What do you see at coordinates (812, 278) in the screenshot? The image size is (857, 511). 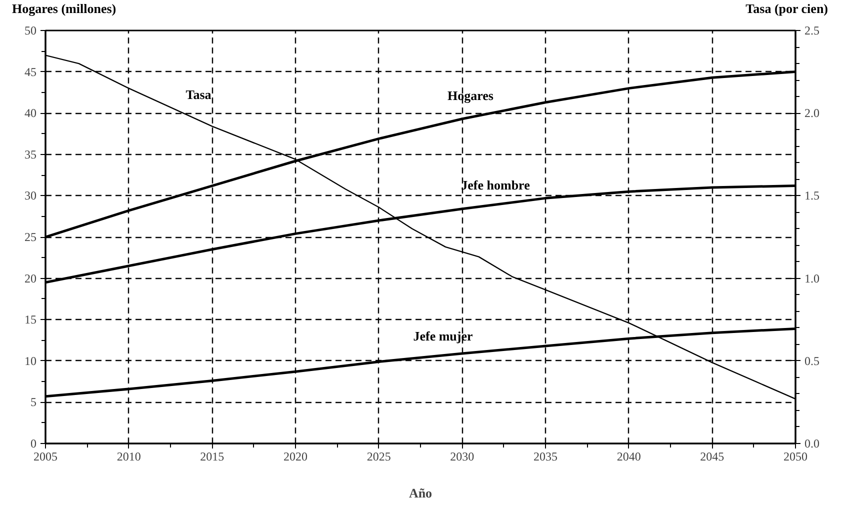 I see `y2-tick-label: 1.0` at bounding box center [812, 278].